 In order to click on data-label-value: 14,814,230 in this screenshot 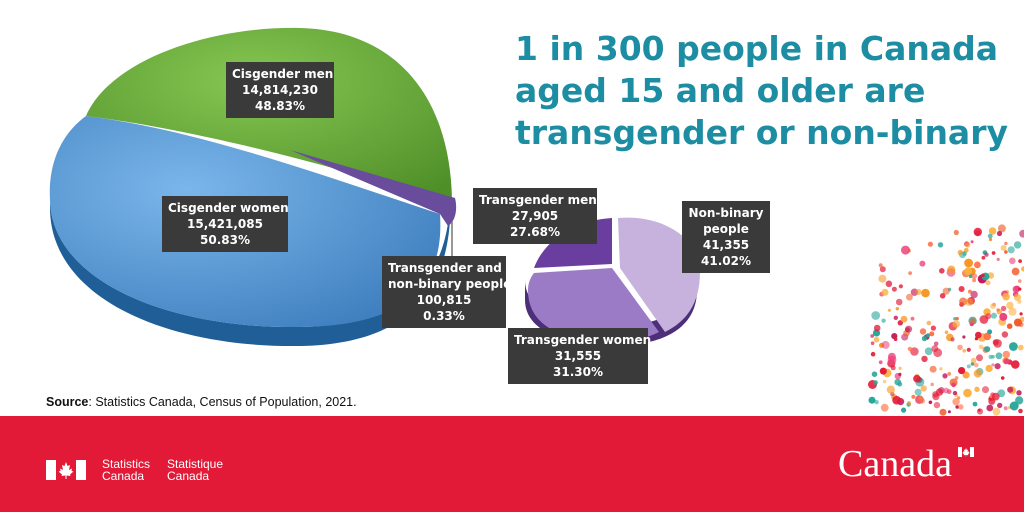, I will do `click(280, 90)`.